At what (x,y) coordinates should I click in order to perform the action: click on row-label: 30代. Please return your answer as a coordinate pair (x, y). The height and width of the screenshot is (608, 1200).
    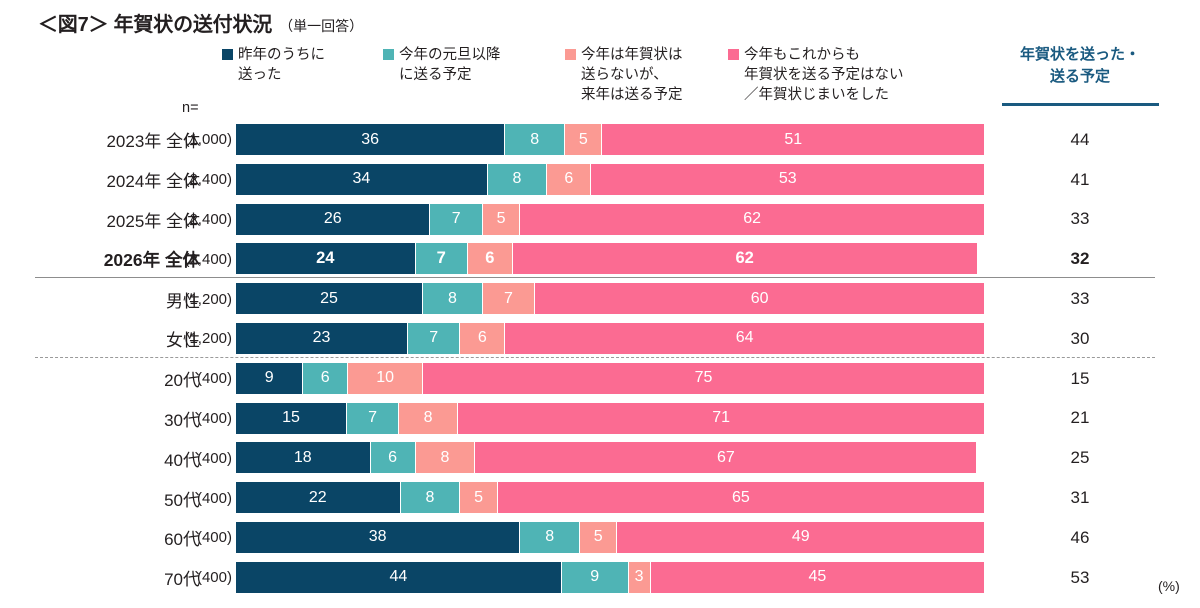
    Looking at the image, I should click on (182, 420).